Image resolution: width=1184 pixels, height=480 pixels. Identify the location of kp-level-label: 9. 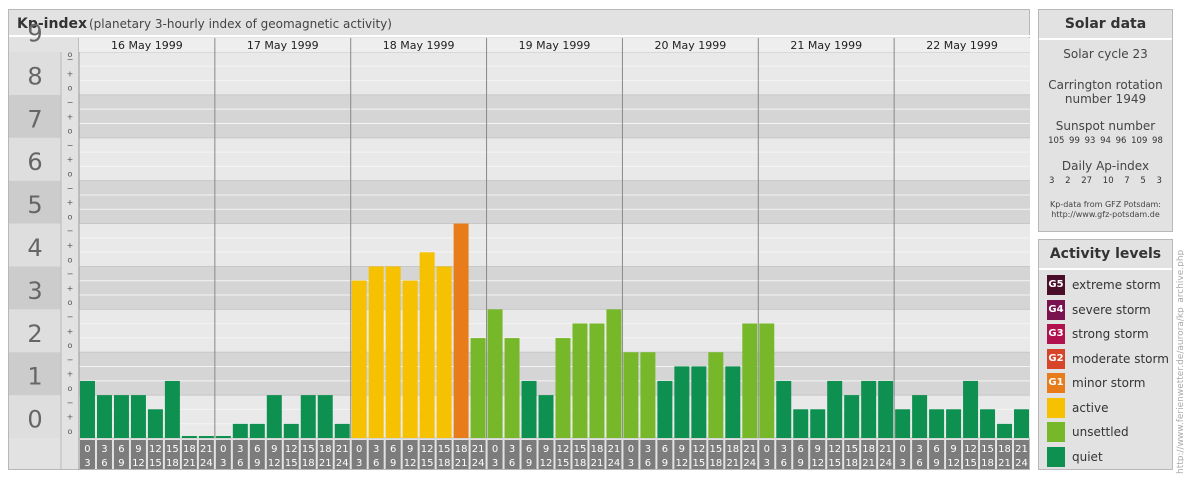
(34, 34).